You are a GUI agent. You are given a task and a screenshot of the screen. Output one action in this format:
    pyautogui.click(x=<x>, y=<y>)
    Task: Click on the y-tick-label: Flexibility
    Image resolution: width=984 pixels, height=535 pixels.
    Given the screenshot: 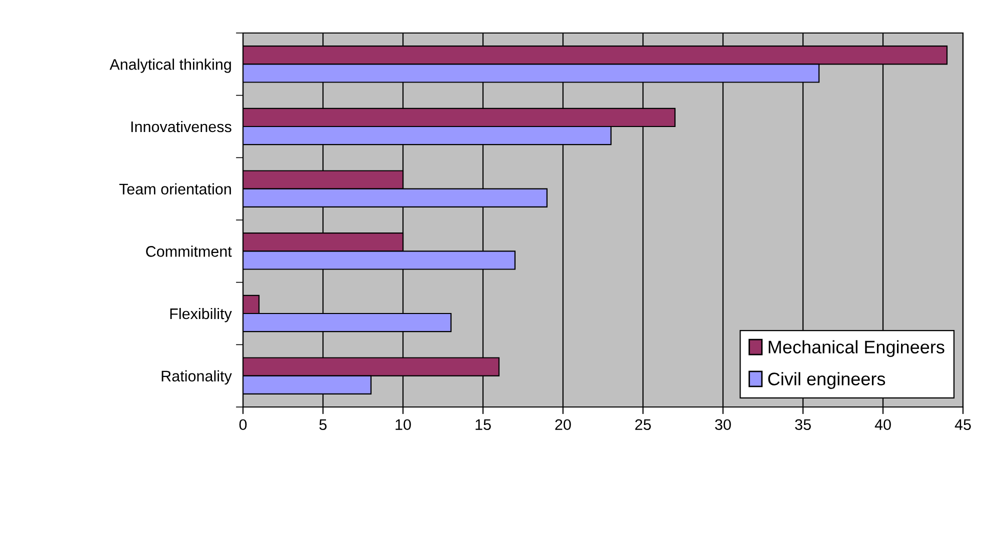 What is the action you would take?
    pyautogui.click(x=201, y=315)
    